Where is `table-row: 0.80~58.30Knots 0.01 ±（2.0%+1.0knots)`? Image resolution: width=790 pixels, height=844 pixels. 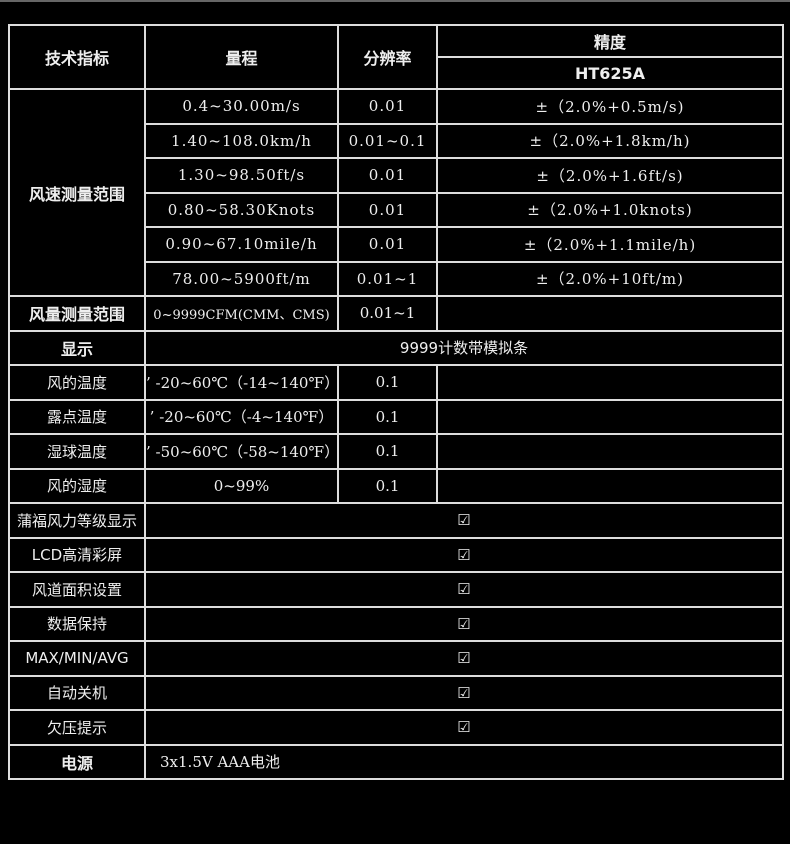
table-row: 0.80~58.30Knots 0.01 ±（2.0%+1.0knots) is located at coordinates (396, 209).